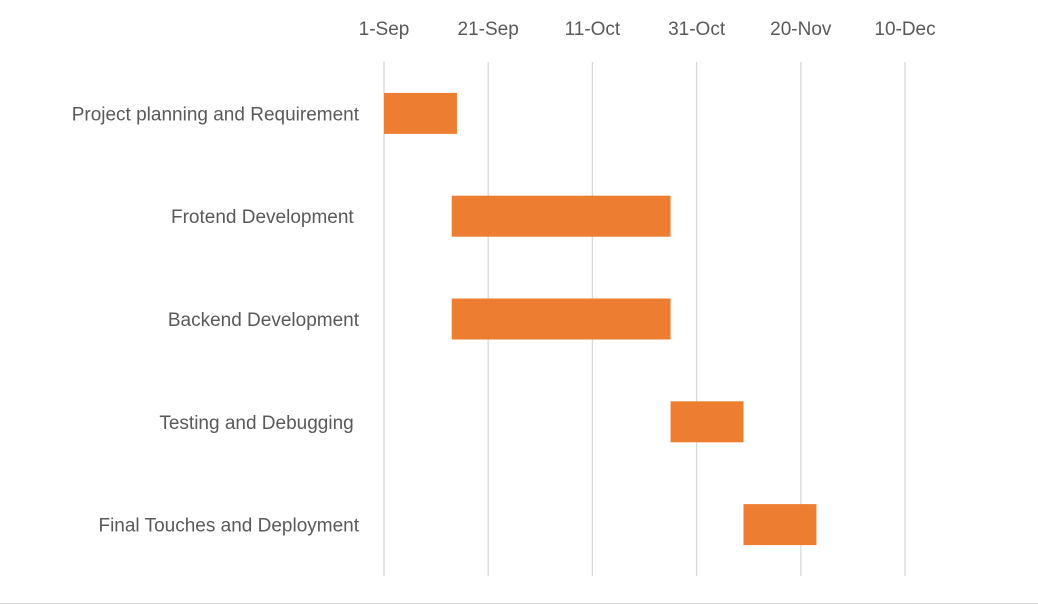 Image resolution: width=1038 pixels, height=605 pixels. What do you see at coordinates (265, 217) in the screenshot?
I see `task-label: Frotend Development` at bounding box center [265, 217].